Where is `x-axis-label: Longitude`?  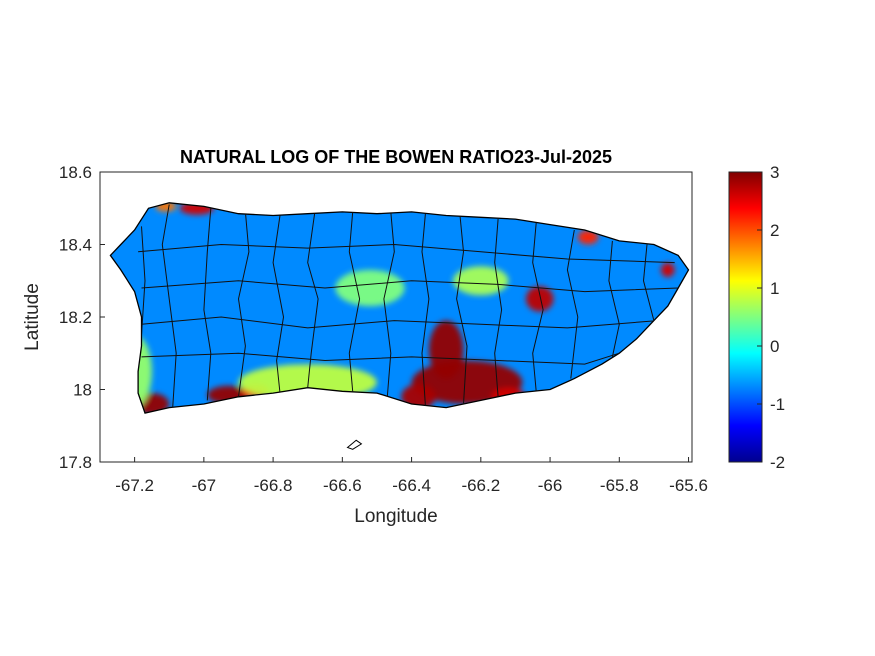 x-axis-label: Longitude is located at coordinates (395, 516).